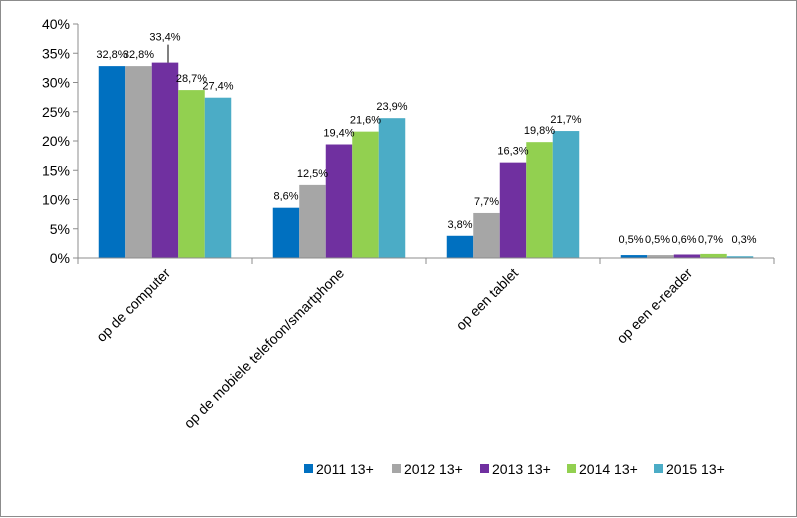 The height and width of the screenshot is (518, 797). I want to click on data-label: 7,7%, so click(486, 202).